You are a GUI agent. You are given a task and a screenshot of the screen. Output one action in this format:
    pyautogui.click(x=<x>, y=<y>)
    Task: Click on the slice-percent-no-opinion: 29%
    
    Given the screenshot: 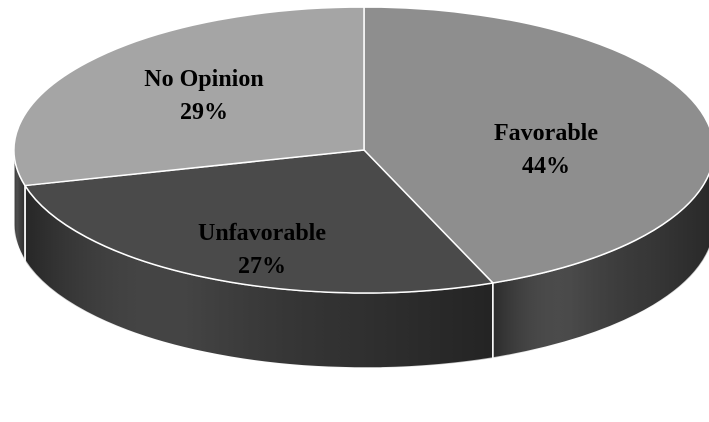 What is the action you would take?
    pyautogui.click(x=204, y=112)
    